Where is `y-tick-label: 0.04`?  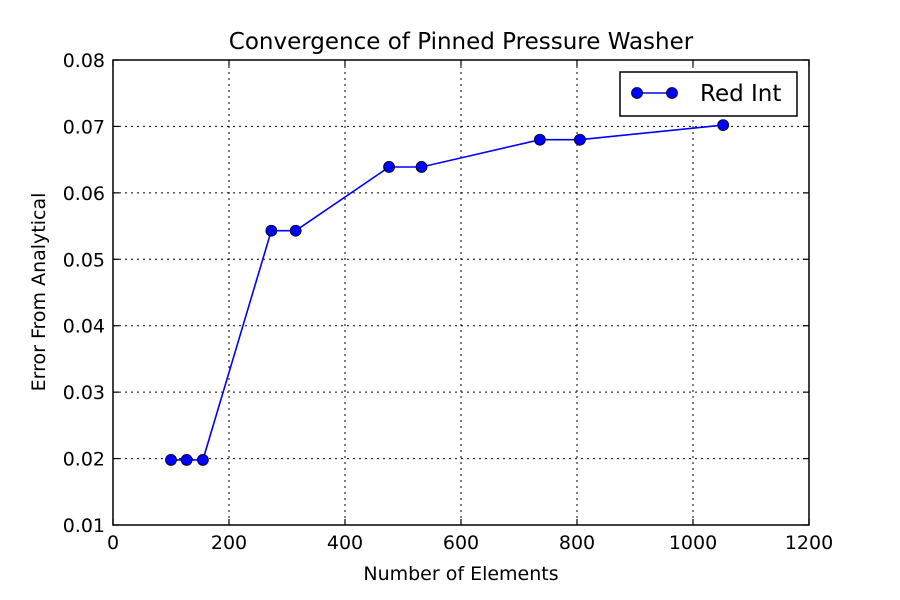 y-tick-label: 0.04 is located at coordinates (84, 327).